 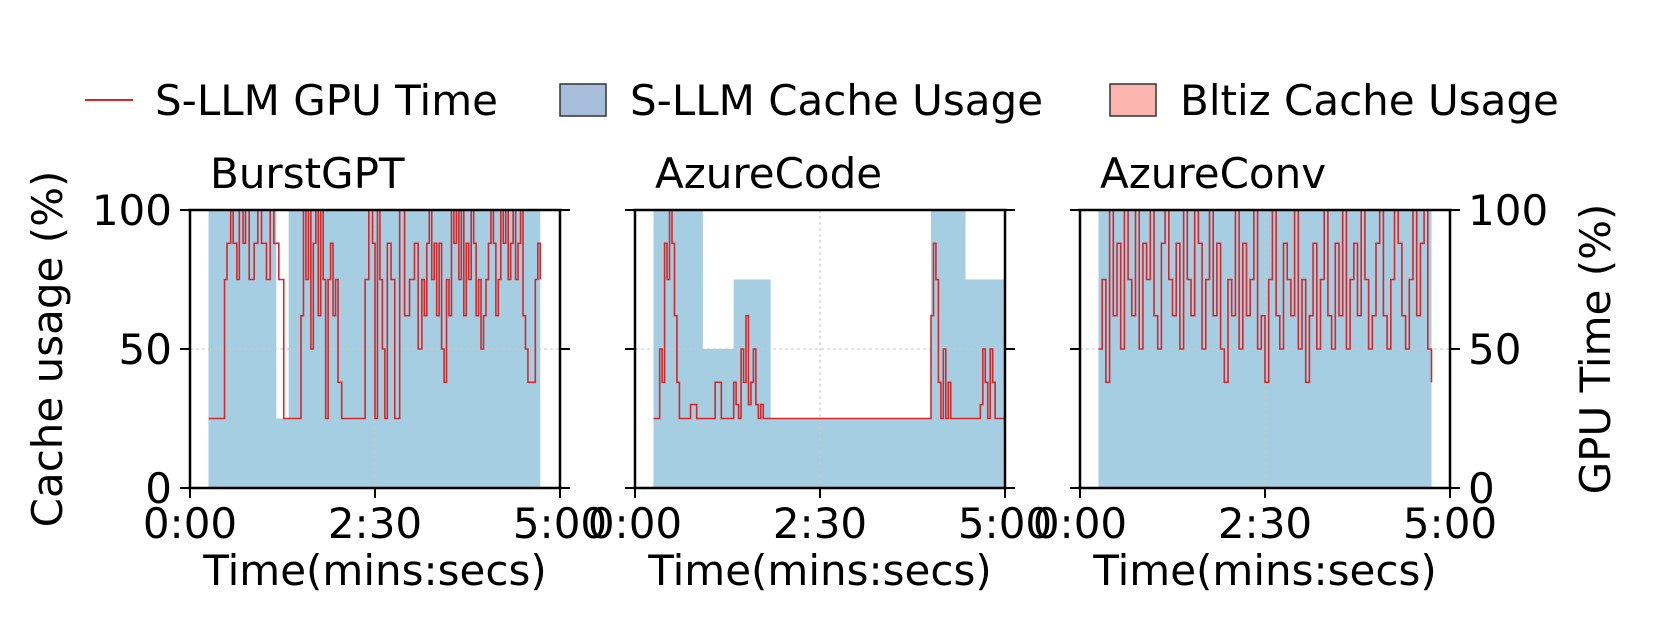 I want to click on legend-label: S-LLM GPU Time, so click(x=326, y=100).